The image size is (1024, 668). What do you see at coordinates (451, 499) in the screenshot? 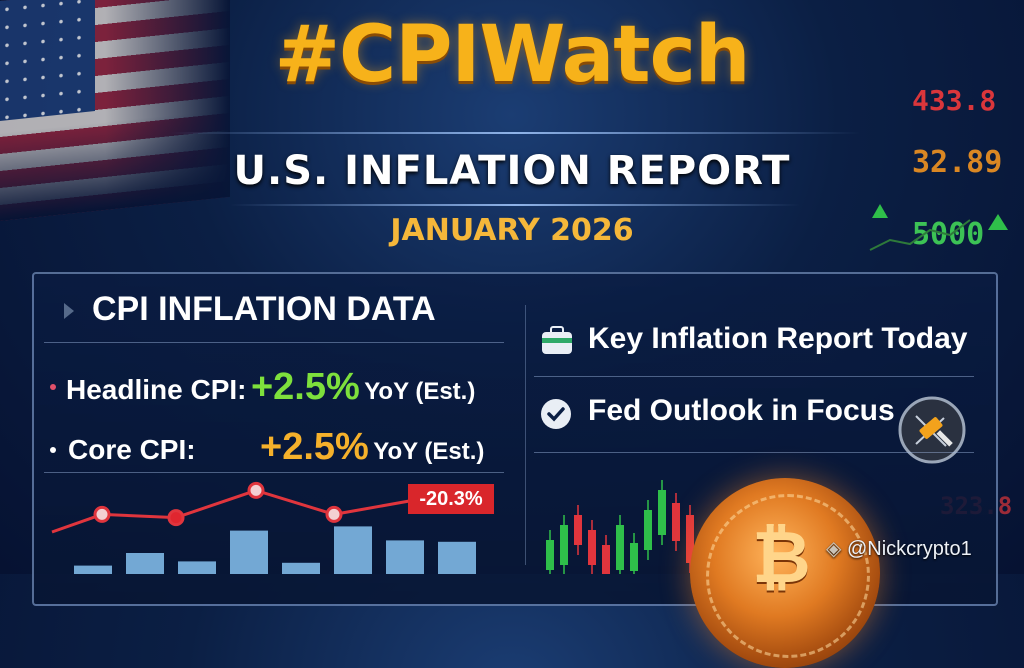
I see `change-badge: -20.3%` at bounding box center [451, 499].